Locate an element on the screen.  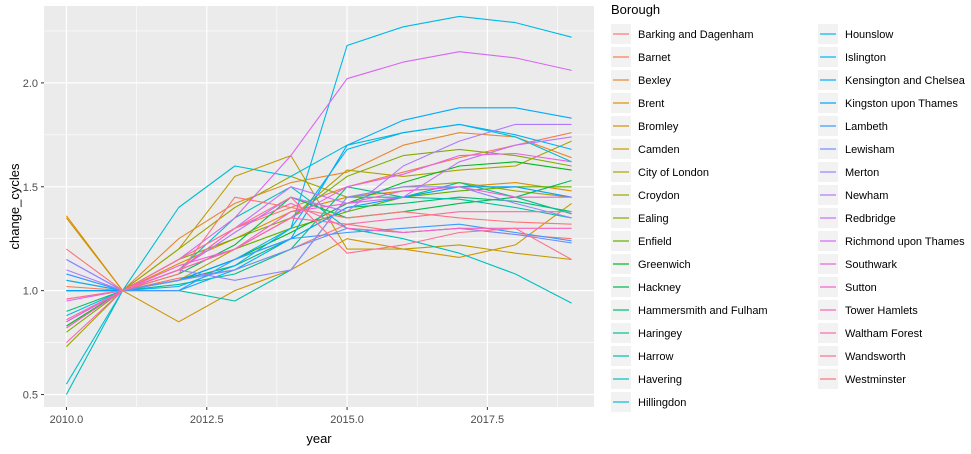
legend-label: Hillingdon is located at coordinates (662, 403).